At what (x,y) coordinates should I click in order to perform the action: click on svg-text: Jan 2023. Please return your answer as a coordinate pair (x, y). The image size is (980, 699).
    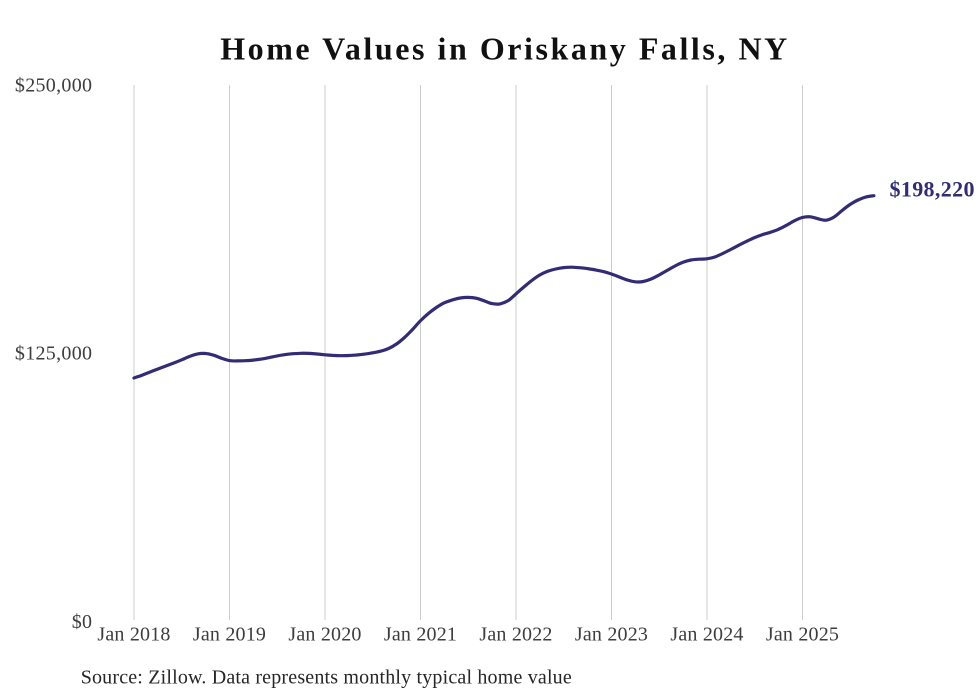
    Looking at the image, I should click on (611, 634).